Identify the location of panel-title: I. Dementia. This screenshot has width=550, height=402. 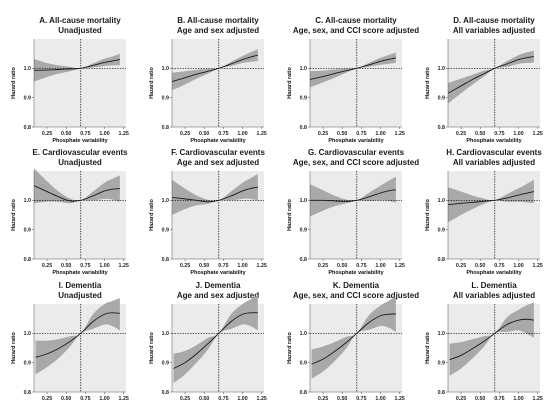
(80, 285).